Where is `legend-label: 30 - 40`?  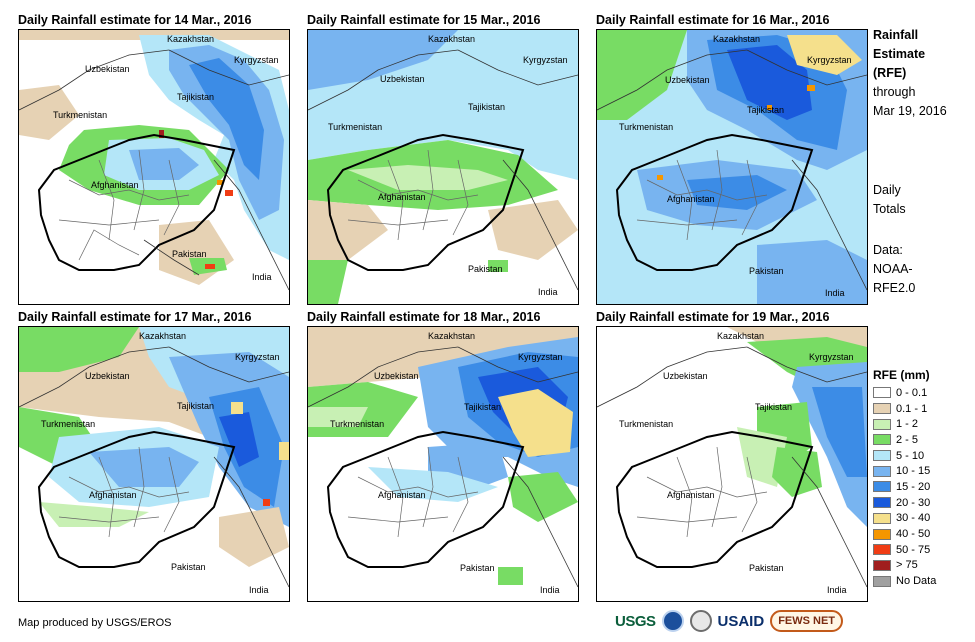 legend-label: 30 - 40 is located at coordinates (913, 518).